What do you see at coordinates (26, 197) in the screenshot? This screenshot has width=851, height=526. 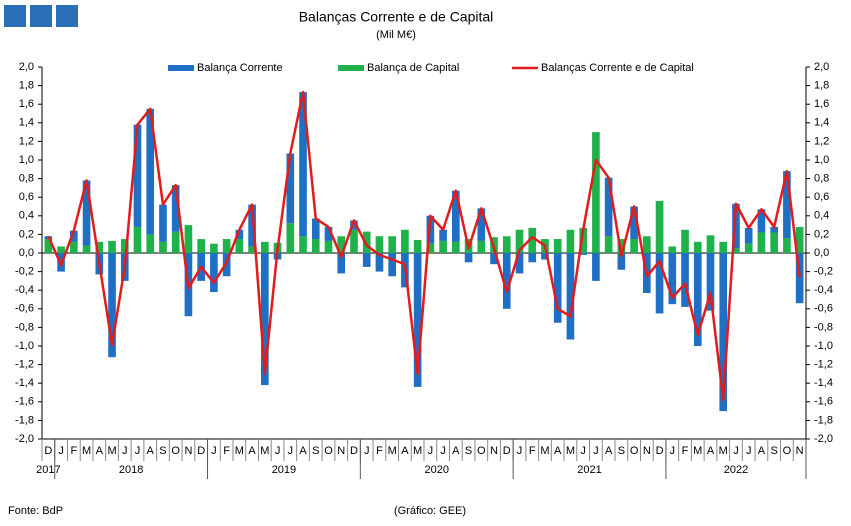 I see `y-tick-label: 0,6` at bounding box center [26, 197].